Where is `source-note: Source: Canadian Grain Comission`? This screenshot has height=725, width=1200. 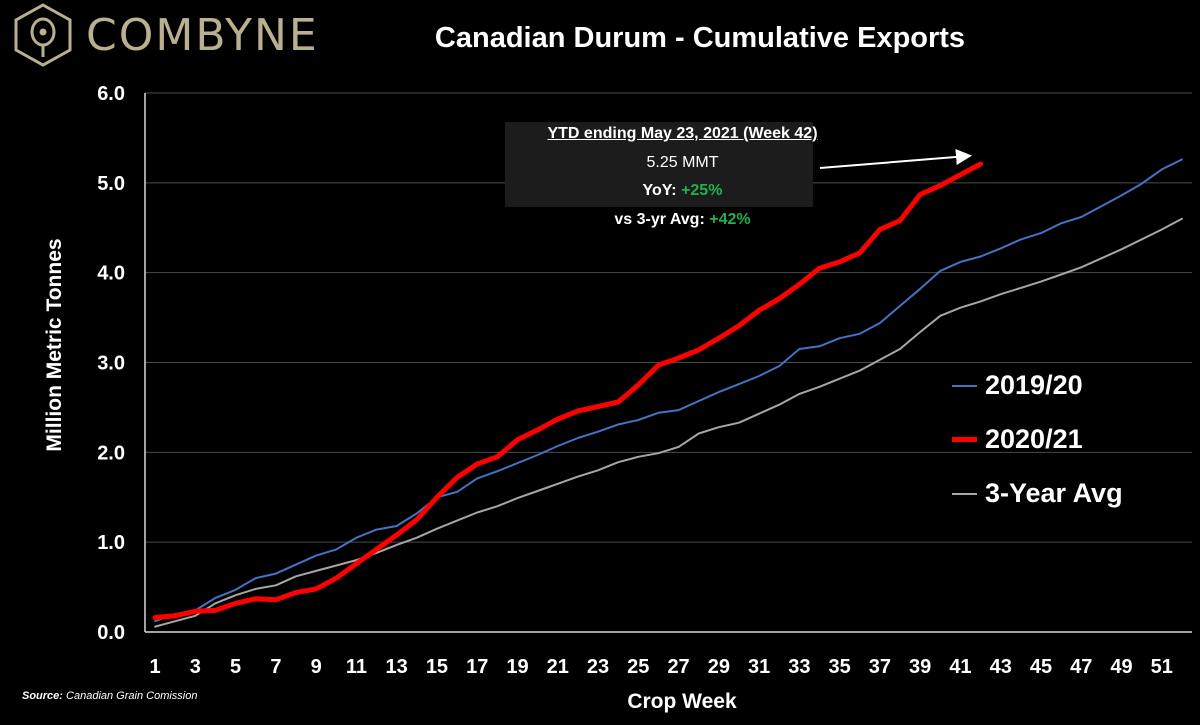
source-note: Source: Canadian Grain Comission is located at coordinates (109, 696).